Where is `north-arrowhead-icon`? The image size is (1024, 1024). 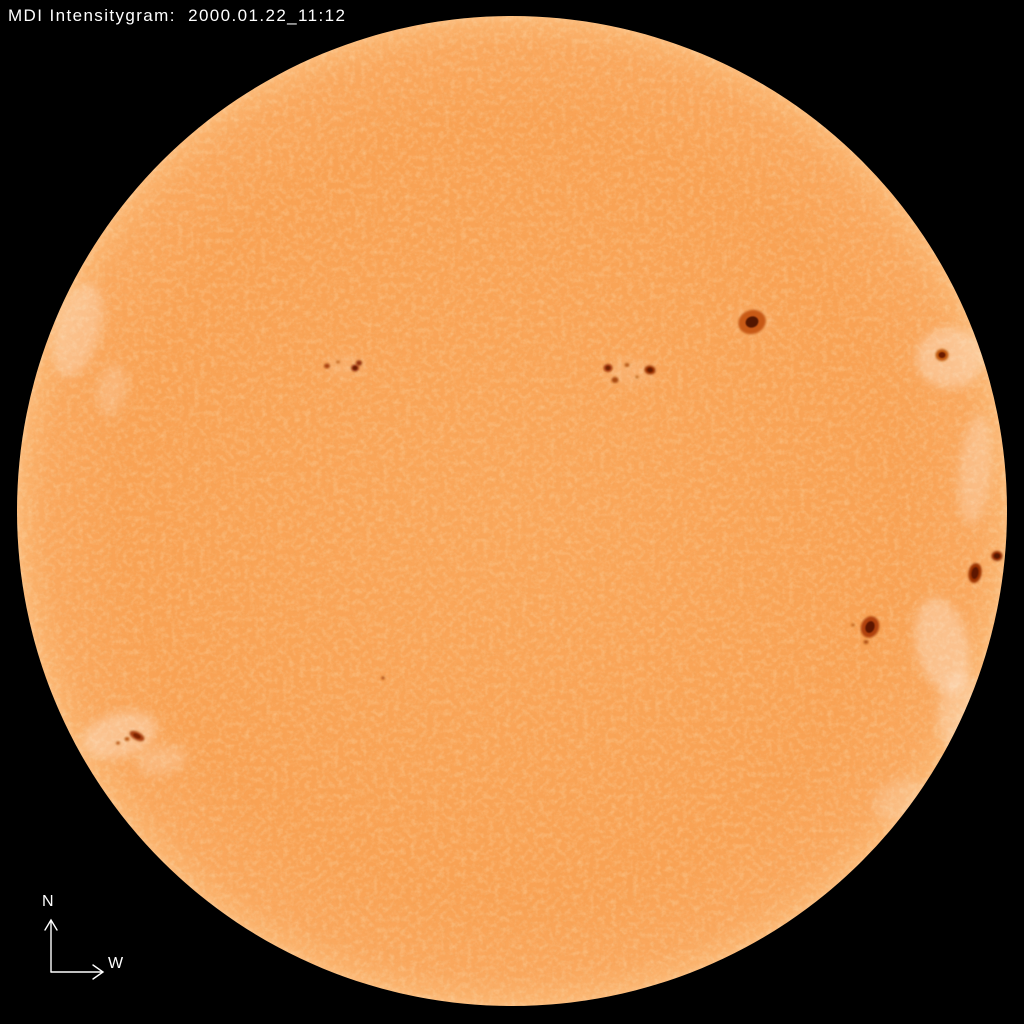 north-arrowhead-icon is located at coordinates (51, 924).